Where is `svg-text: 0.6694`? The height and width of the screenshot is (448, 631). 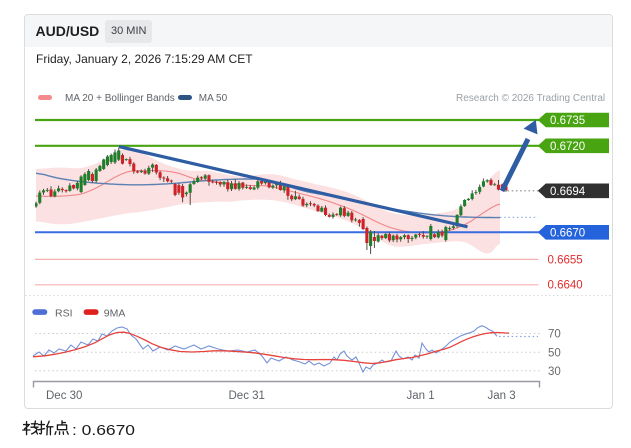
svg-text: 0.6694 is located at coordinates (568, 192).